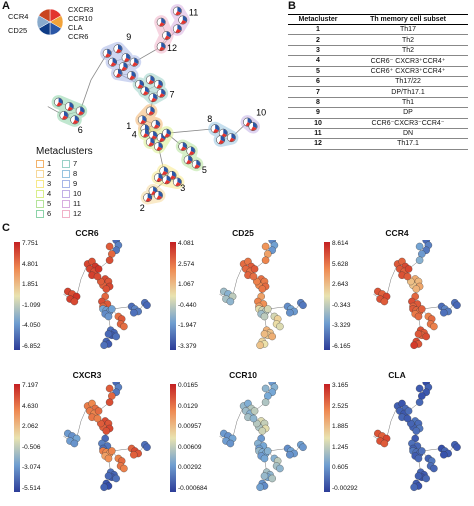 This screenshot has width=474, height=506. I want to click on metacluster-legend-item: 6, so click(43, 213).